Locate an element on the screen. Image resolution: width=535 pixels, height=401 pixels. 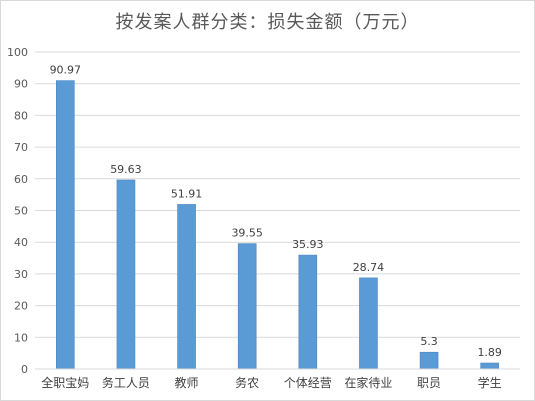
chart-title: 按发案人群分类：损失金额（万元） is located at coordinates (267, 22).